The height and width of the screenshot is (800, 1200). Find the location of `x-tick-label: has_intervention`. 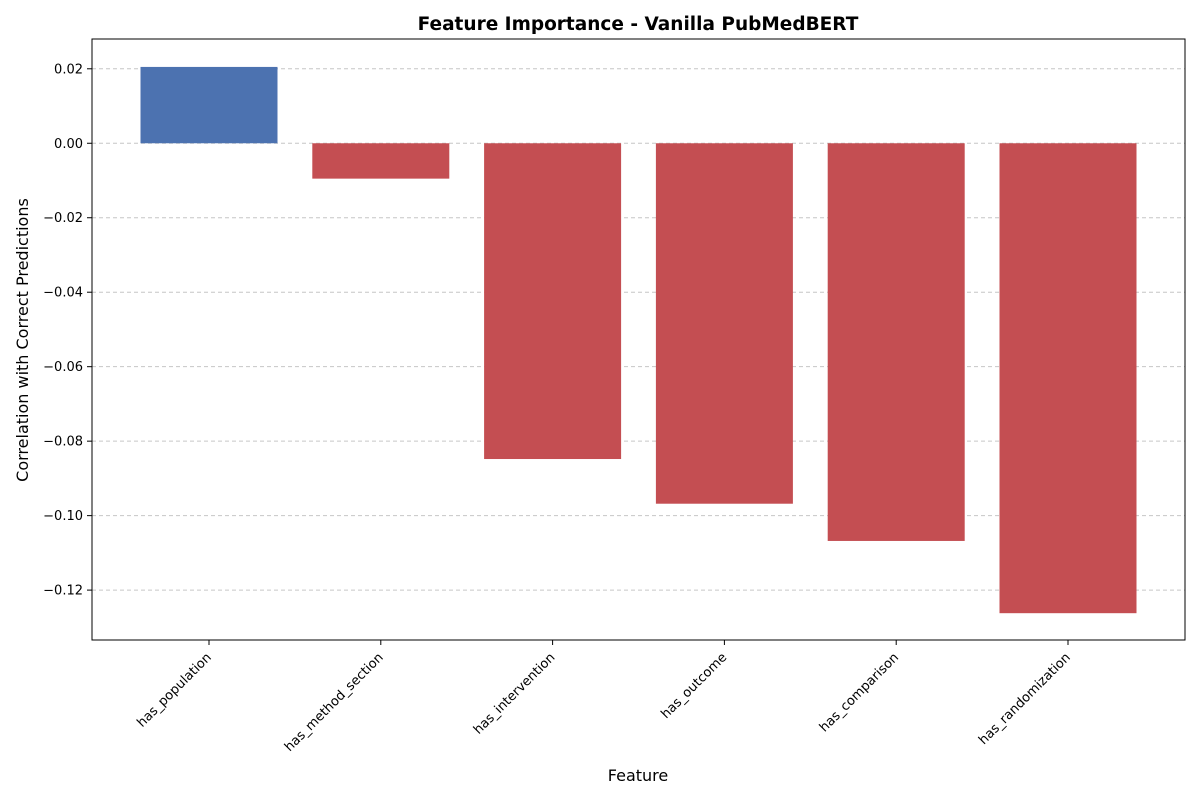

x-tick-label: has_intervention is located at coordinates (514, 693).